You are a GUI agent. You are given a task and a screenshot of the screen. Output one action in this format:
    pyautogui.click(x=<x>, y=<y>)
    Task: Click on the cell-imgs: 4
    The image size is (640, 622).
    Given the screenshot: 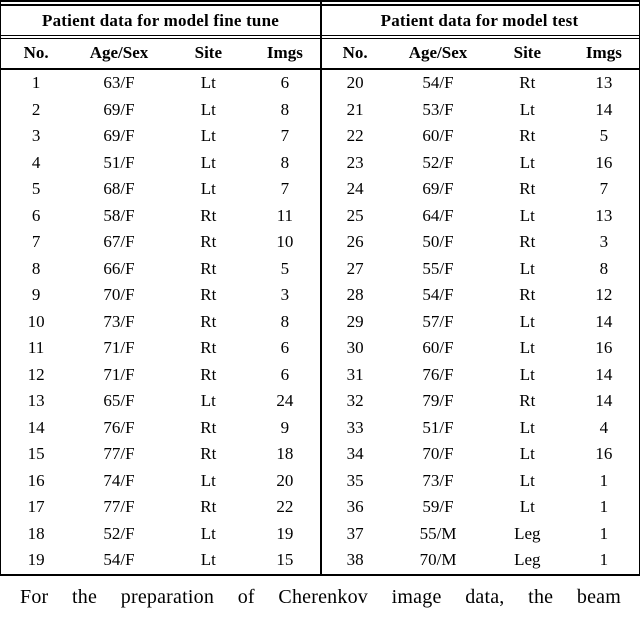 What is the action you would take?
    pyautogui.click(x=604, y=427)
    